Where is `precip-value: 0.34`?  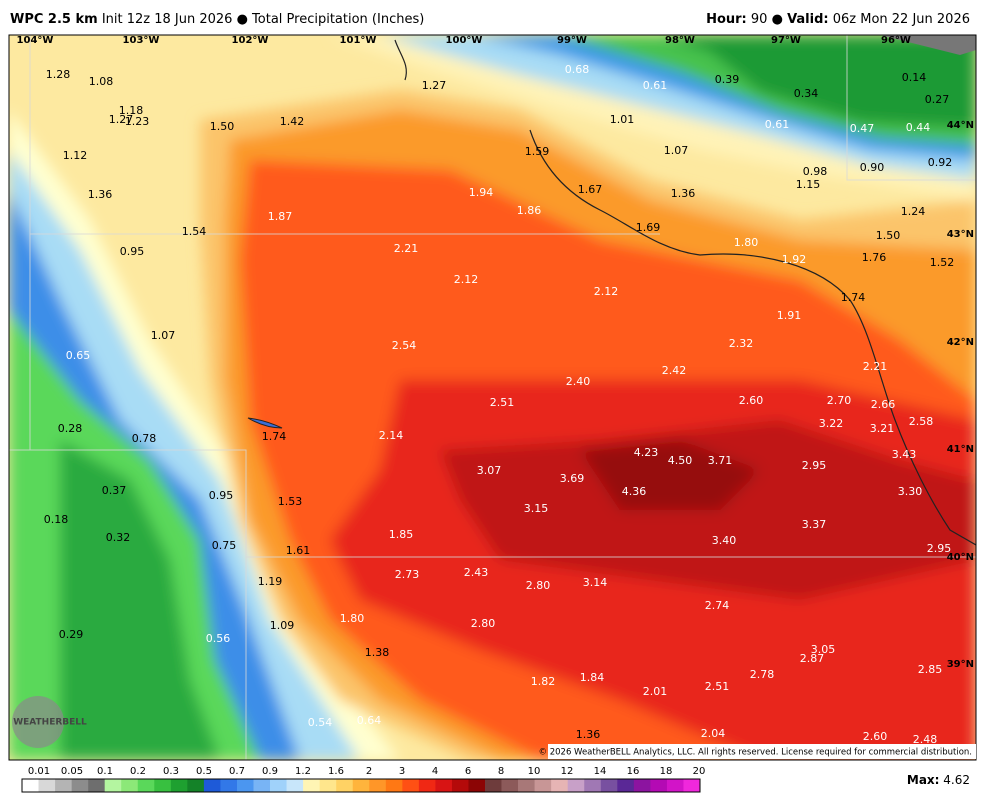
precip-value: 0.34 is located at coordinates (806, 93).